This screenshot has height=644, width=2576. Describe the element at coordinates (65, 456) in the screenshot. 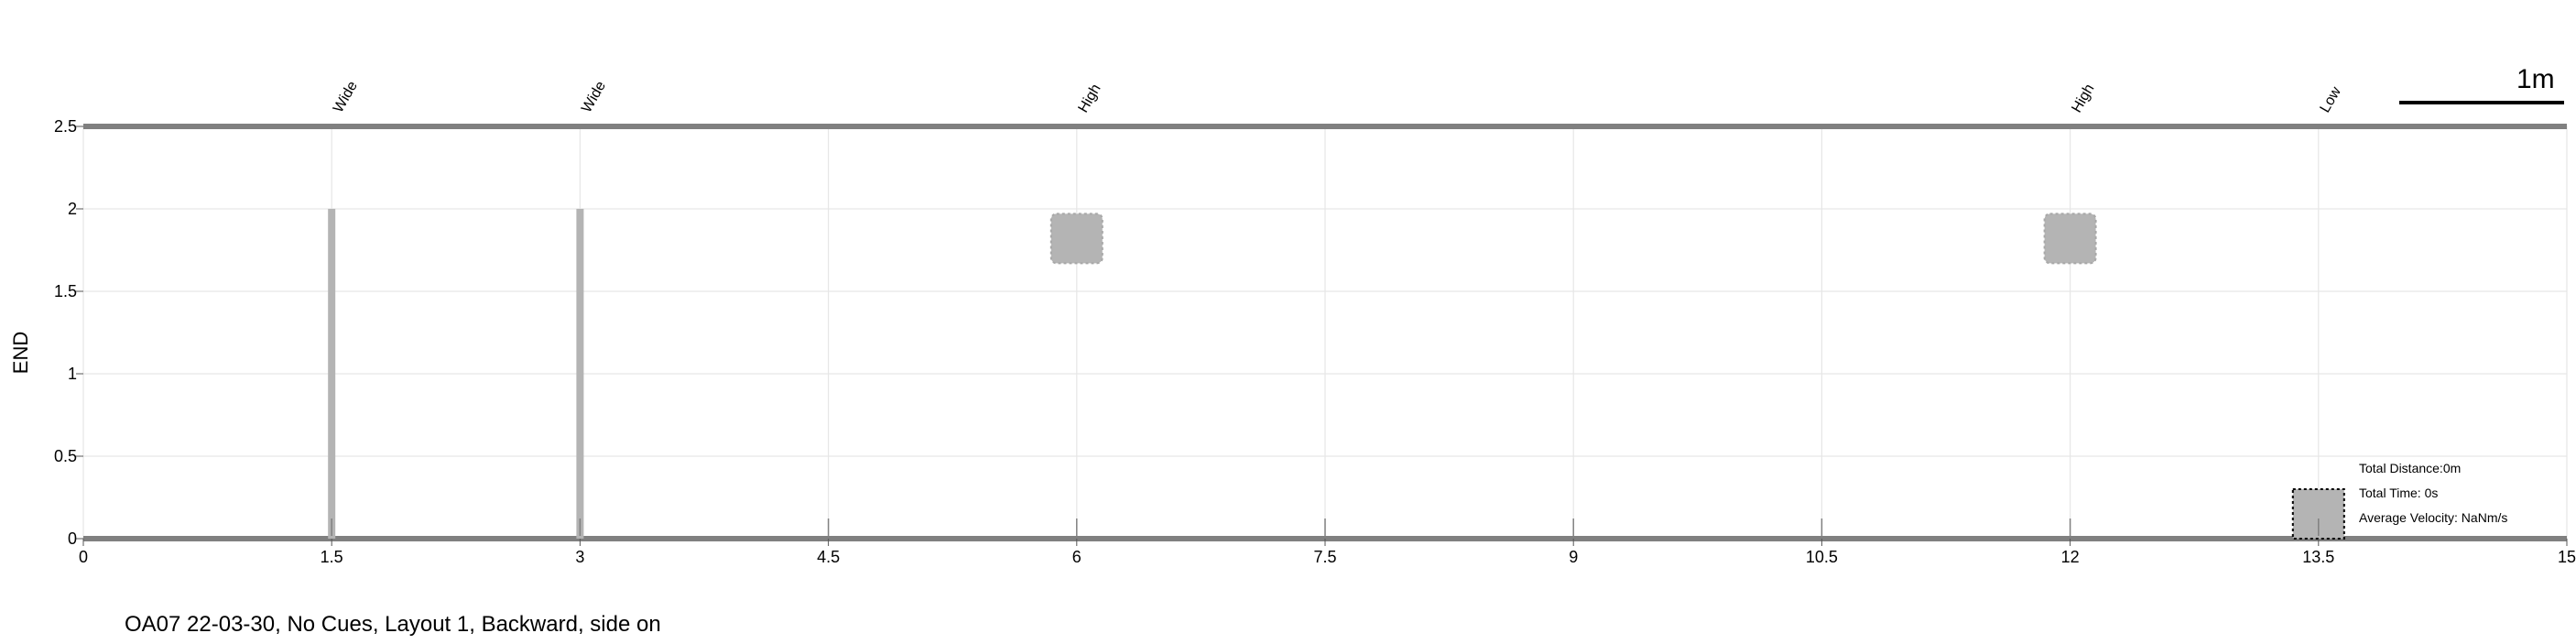

I see `y-tick-label: 0.5` at that location.